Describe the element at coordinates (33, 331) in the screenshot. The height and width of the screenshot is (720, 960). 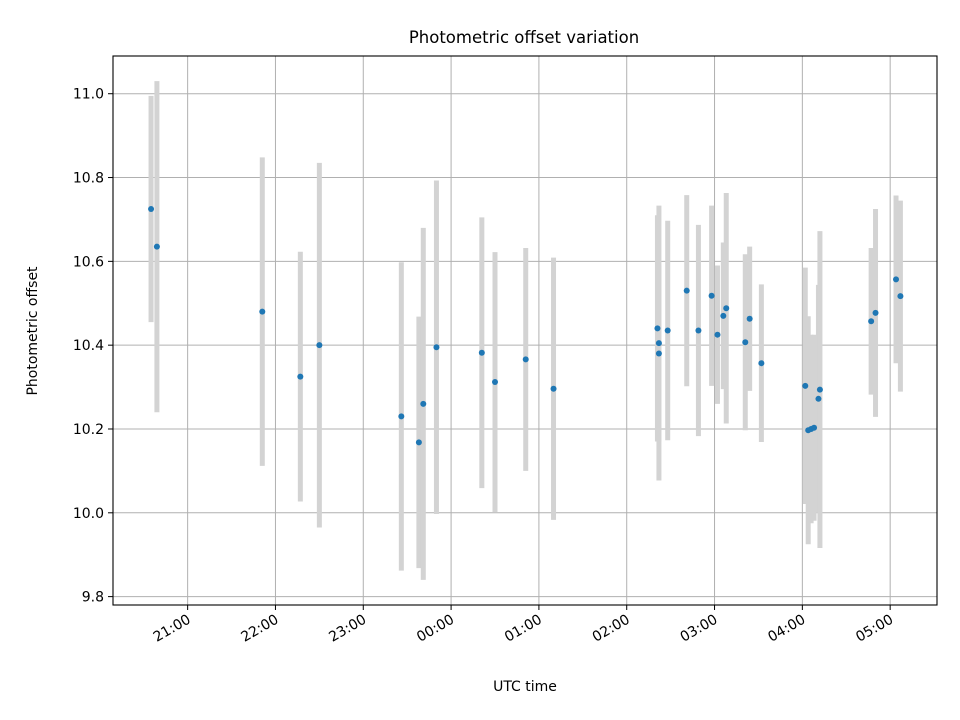
I see `y-axis-label: Photometric offset` at that location.